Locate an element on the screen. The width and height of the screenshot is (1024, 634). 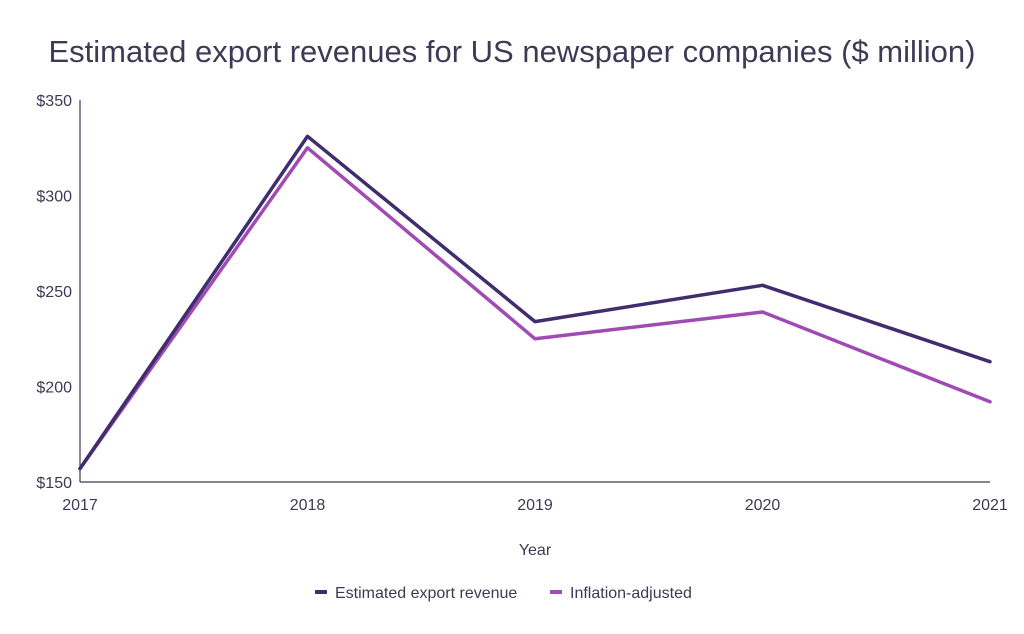
x-tick-label: 2018 is located at coordinates (308, 505).